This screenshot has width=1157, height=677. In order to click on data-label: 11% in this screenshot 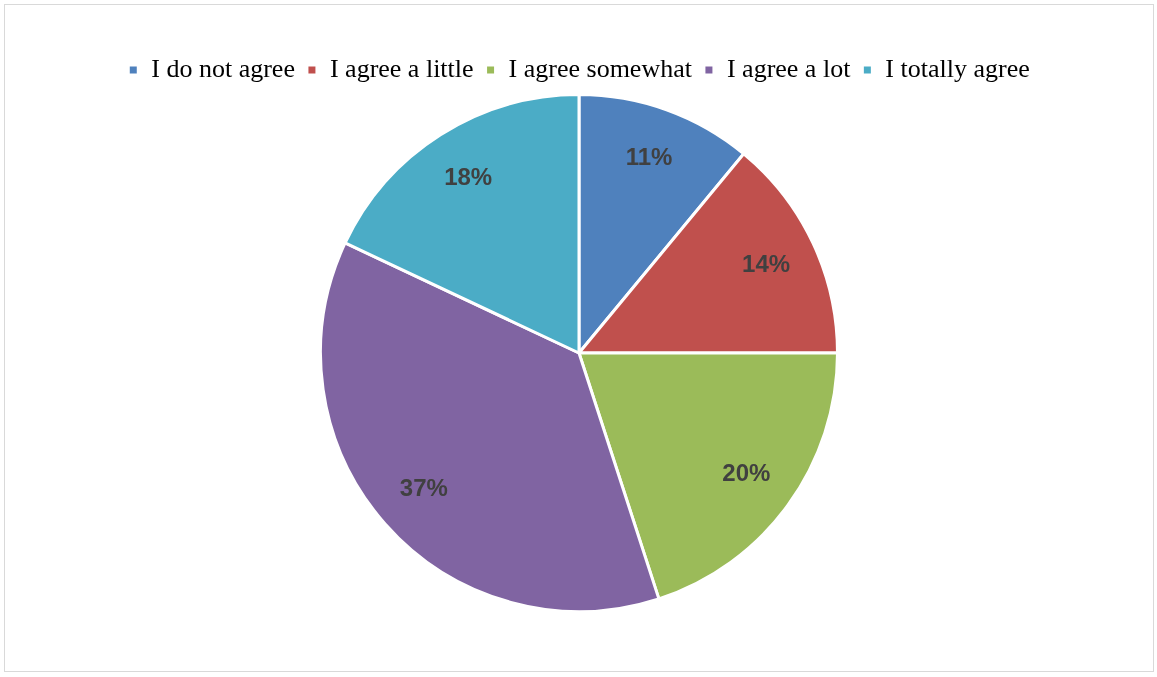, I will do `click(649, 157)`.